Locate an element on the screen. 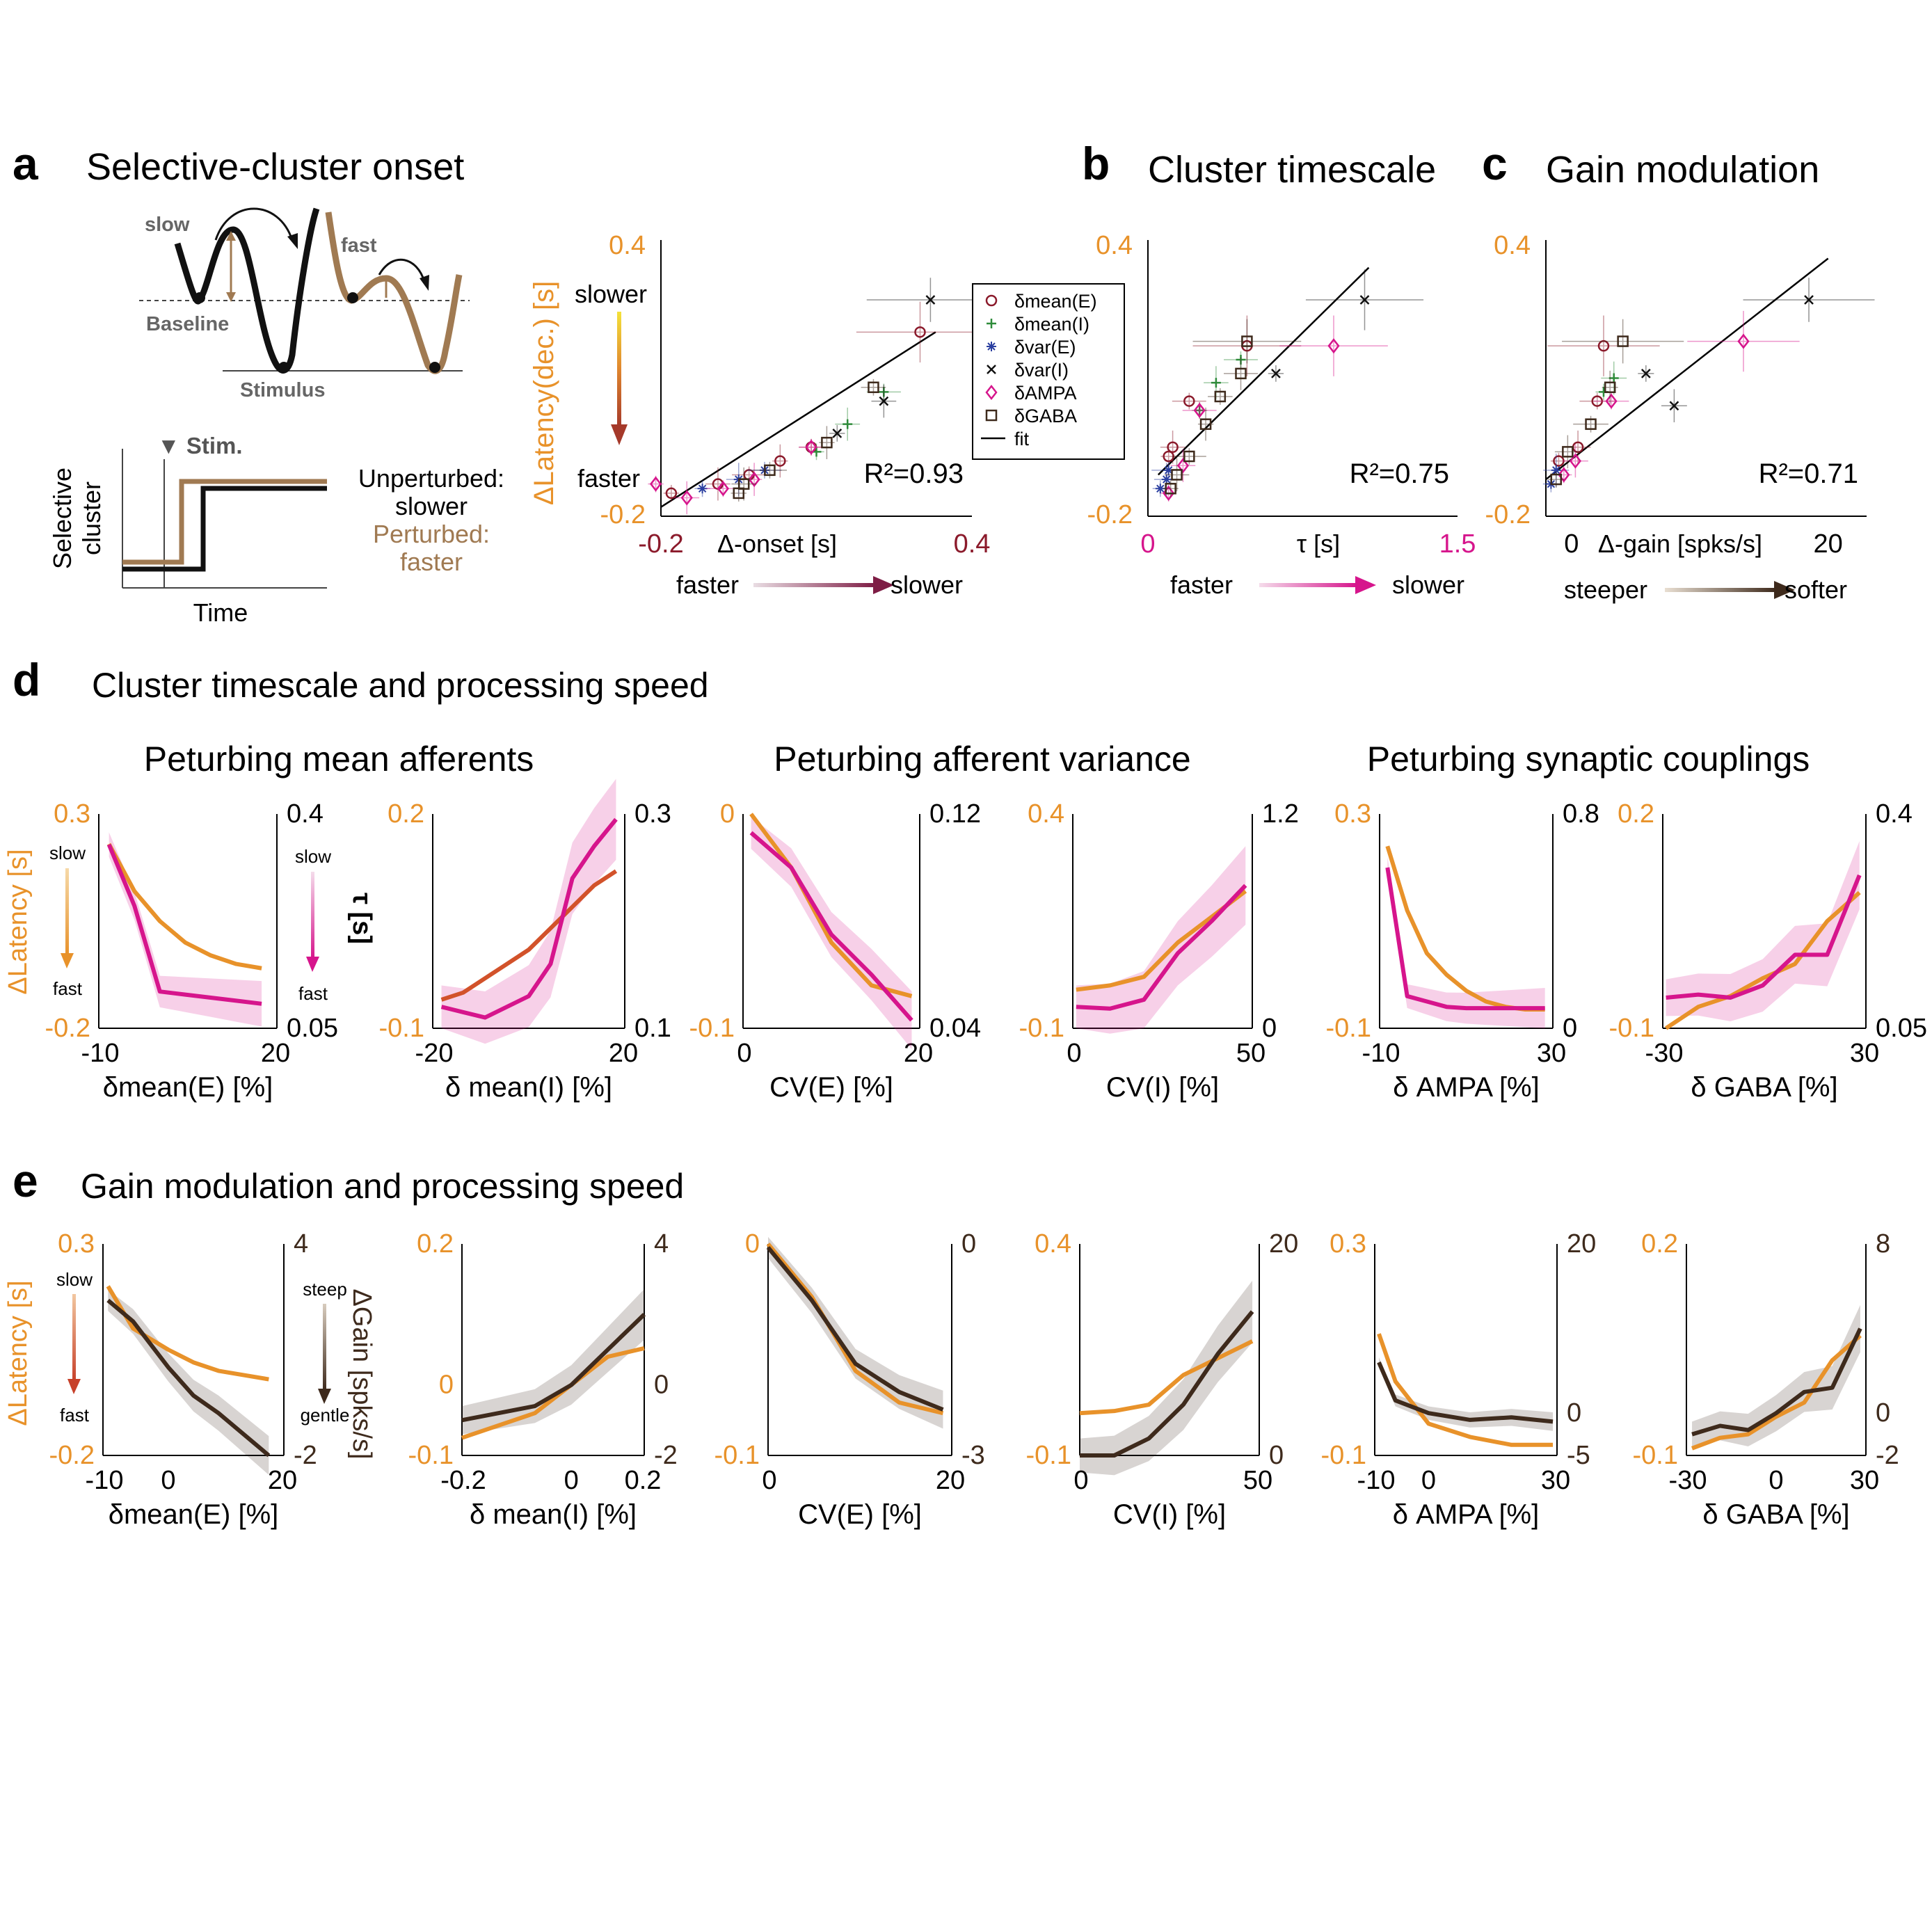 The width and height of the screenshot is (1932, 1932). legend-marker is located at coordinates (991, 323).